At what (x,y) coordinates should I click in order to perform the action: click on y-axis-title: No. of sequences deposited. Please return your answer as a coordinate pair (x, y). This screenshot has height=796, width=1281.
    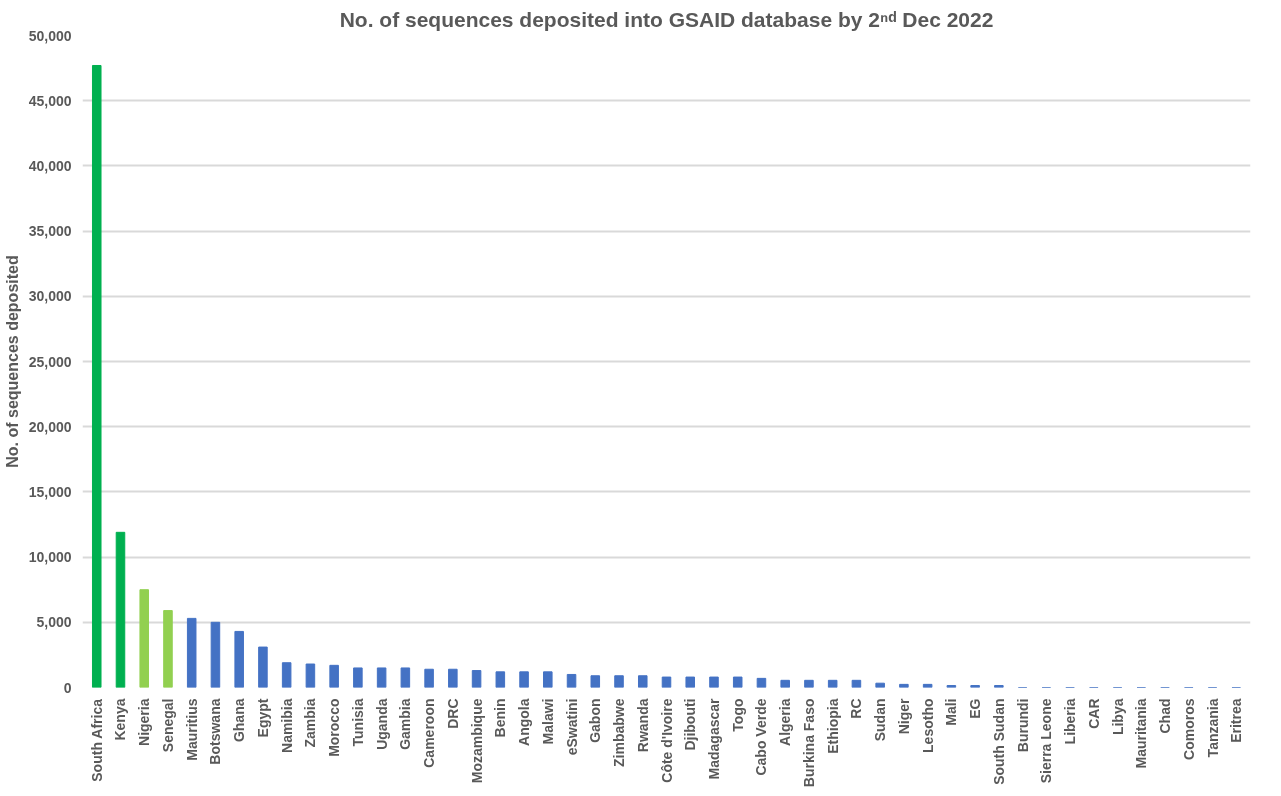
    Looking at the image, I should click on (12, 361).